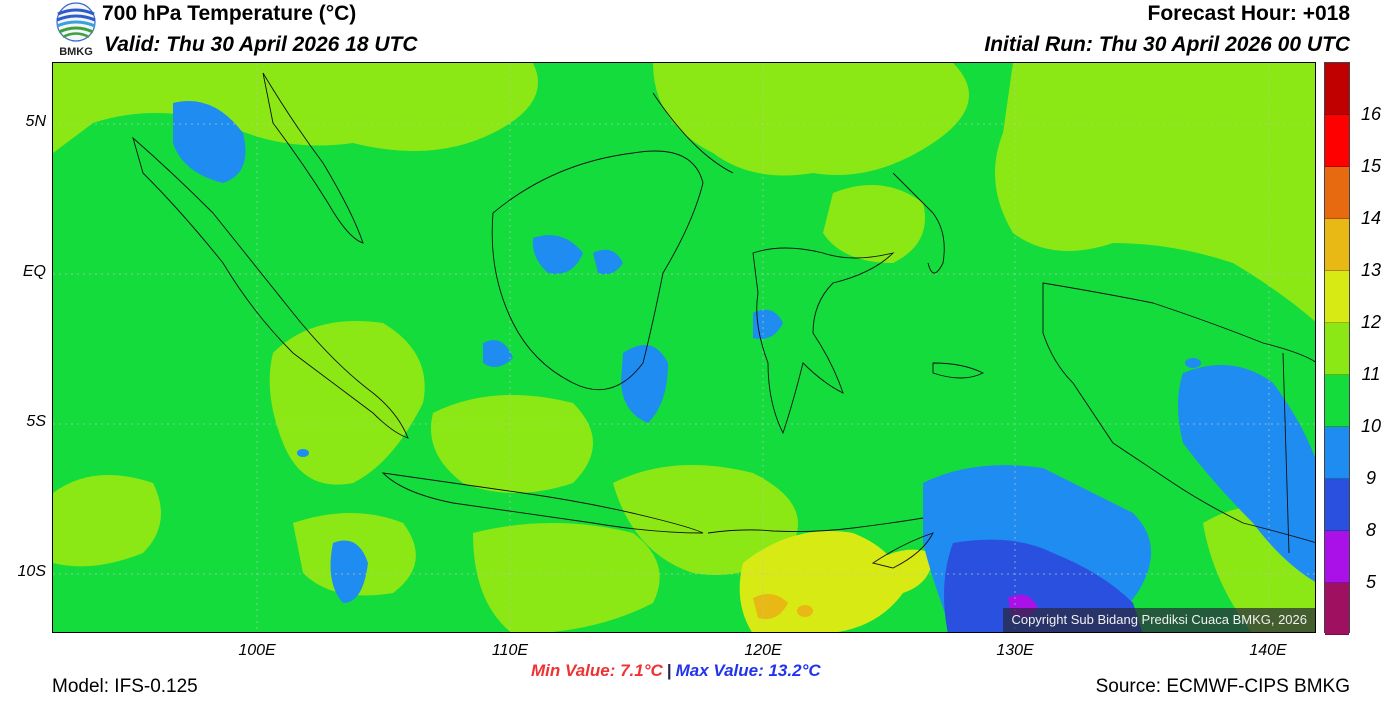  What do you see at coordinates (34, 271) in the screenshot?
I see `lat-label-eq: EQ` at bounding box center [34, 271].